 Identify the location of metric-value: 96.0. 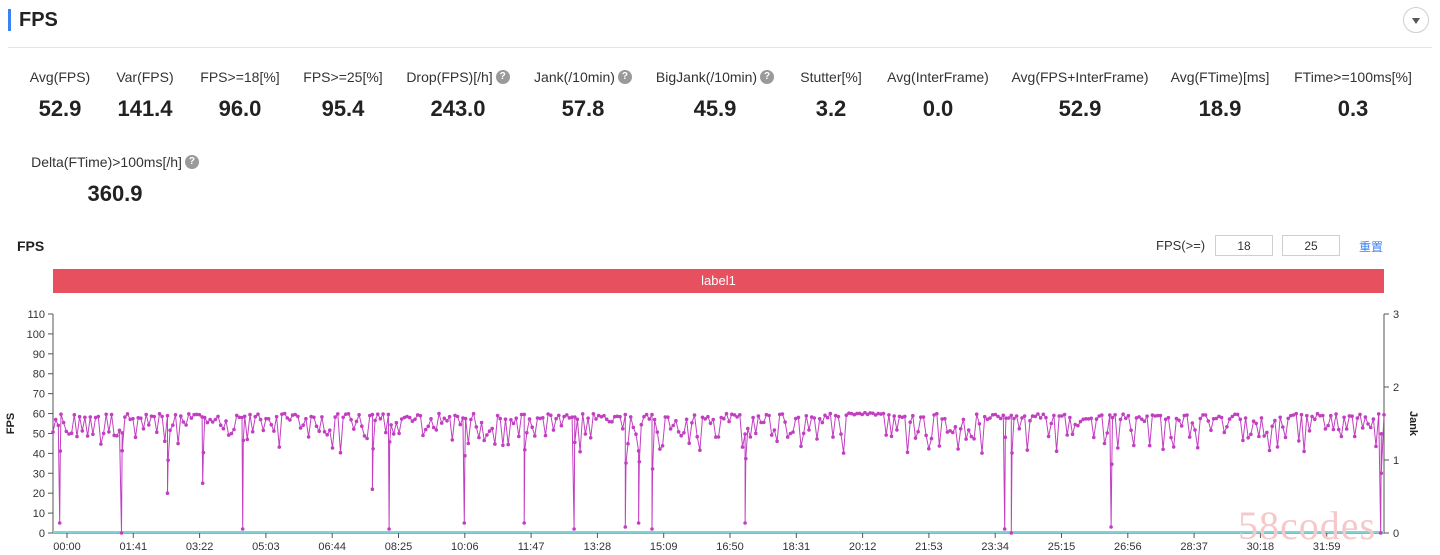
(240, 108).